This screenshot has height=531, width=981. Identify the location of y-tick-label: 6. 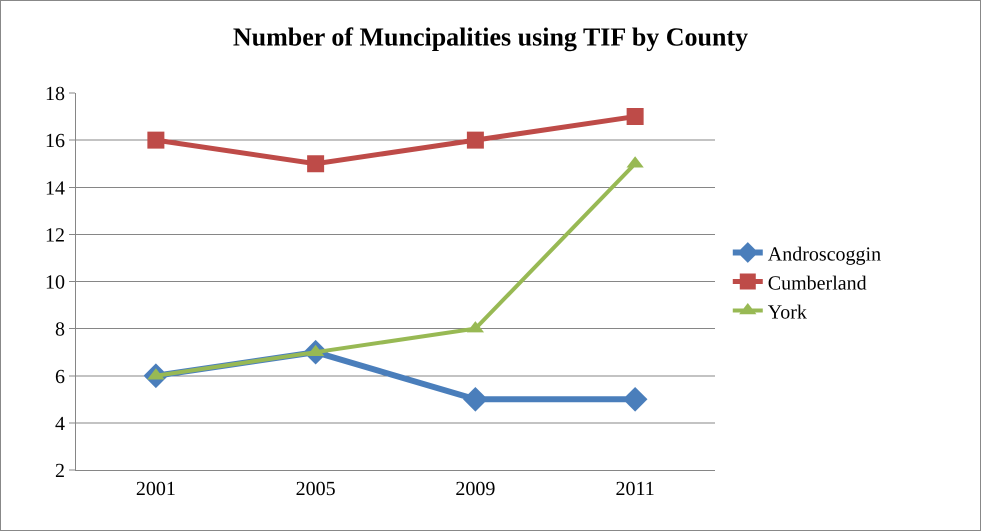
(60, 377).